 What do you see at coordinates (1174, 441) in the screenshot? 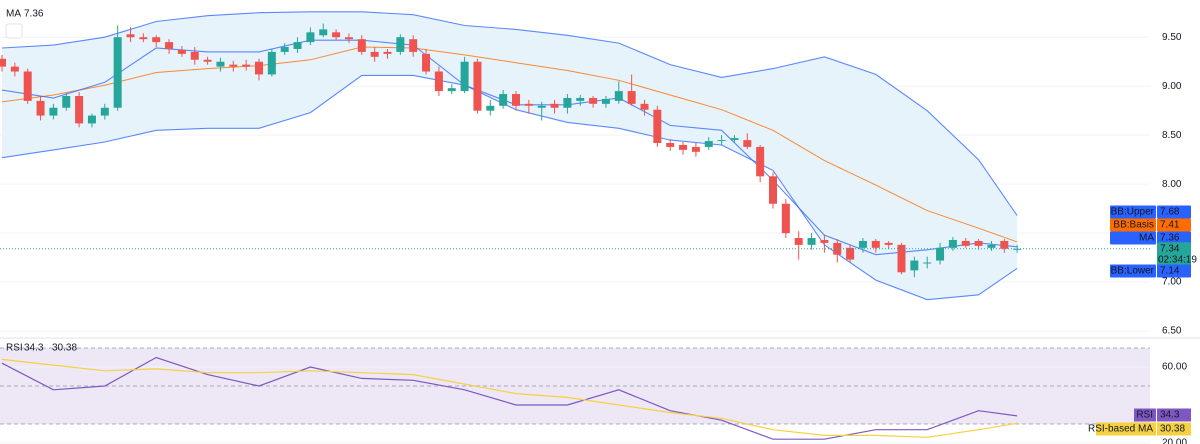
I see `y-tick-label: 20.00` at bounding box center [1174, 441].